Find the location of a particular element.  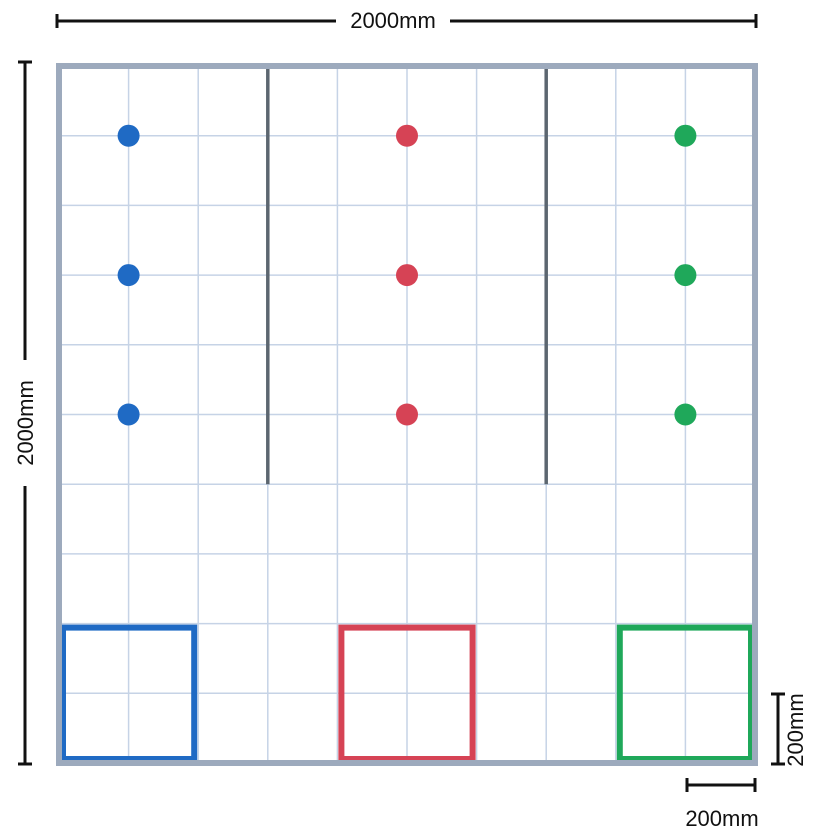

goal-zones is located at coordinates (407, 693).